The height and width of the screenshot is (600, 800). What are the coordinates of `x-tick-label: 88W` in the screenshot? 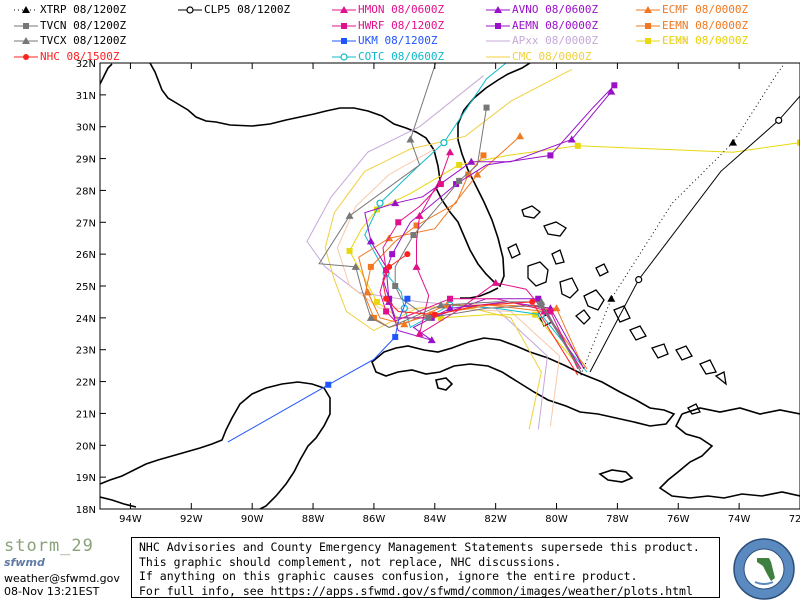 It's located at (313, 519).